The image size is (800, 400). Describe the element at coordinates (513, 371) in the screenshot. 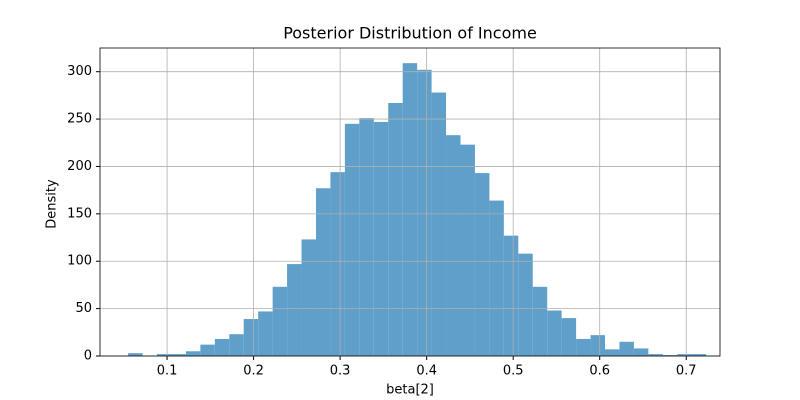

I see `x-tick-label: 0.5` at that location.